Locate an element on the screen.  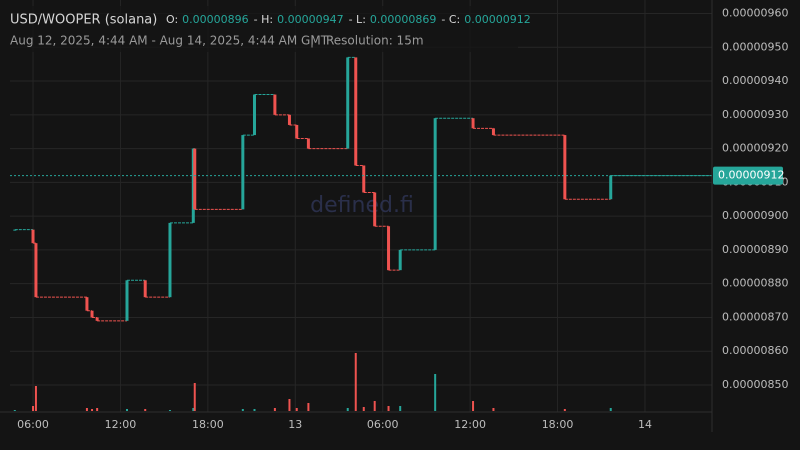
y-tick-label: 0.00000920 is located at coordinates (755, 148).